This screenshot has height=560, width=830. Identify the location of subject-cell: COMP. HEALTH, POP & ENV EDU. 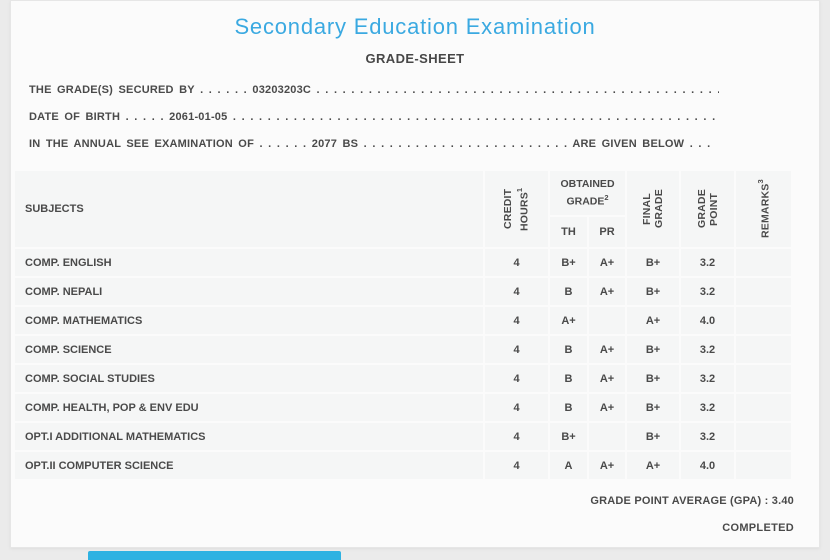
(249, 407).